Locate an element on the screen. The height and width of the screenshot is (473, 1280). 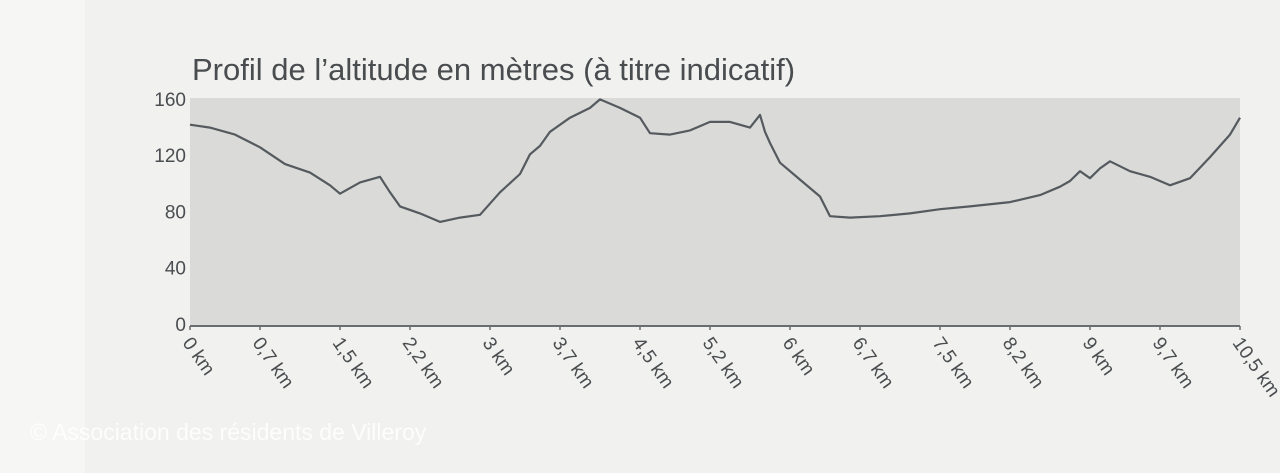
page-margin is located at coordinates (42, 236).